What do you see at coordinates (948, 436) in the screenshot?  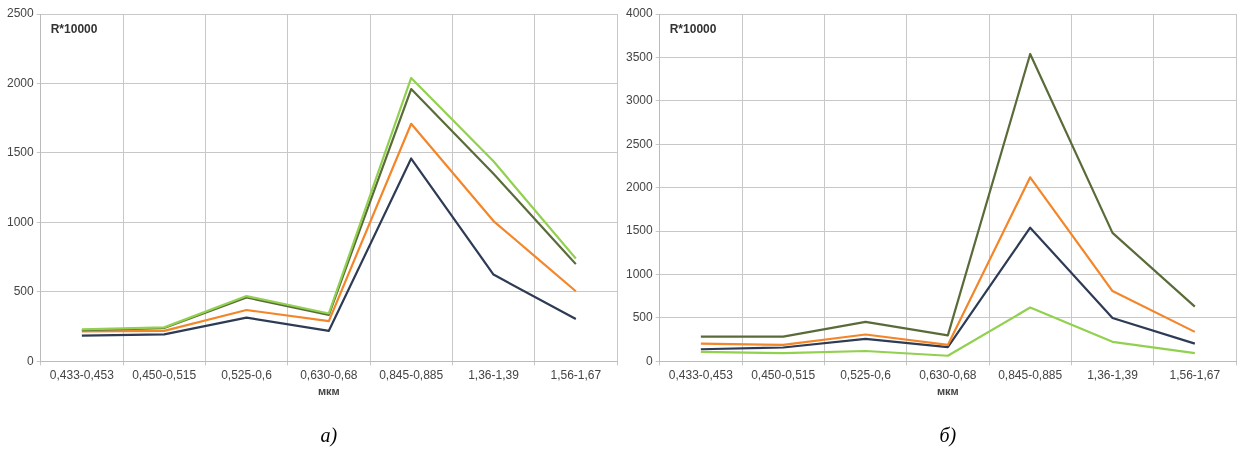 I see `text: б)` at bounding box center [948, 436].